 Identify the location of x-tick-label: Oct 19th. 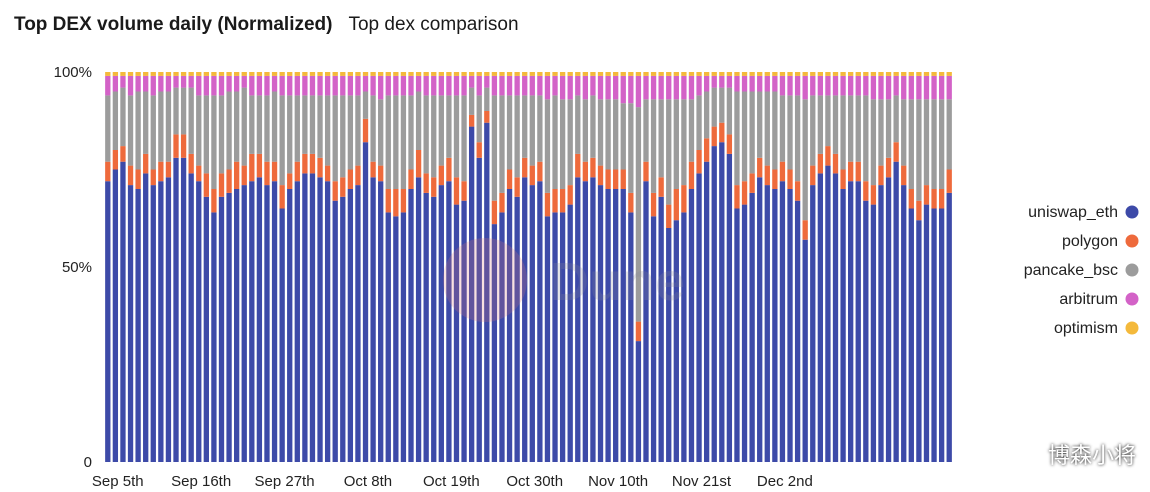
(451, 481).